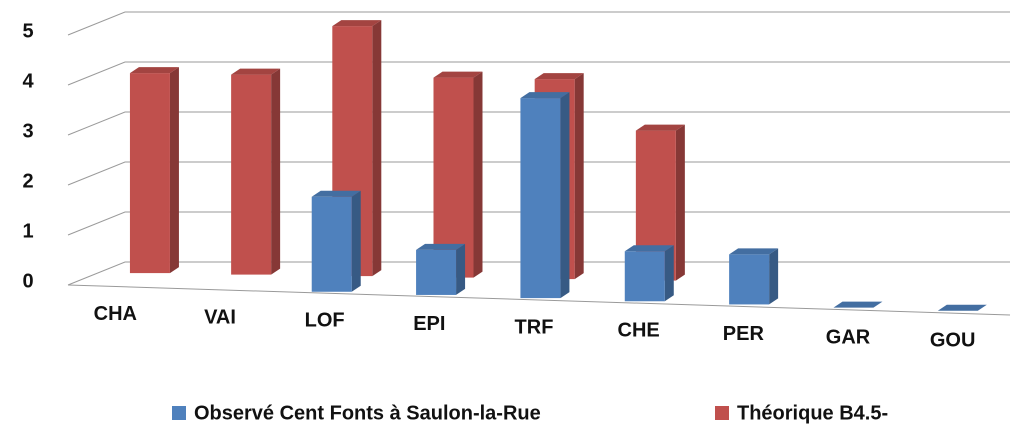 This screenshot has width=1019, height=428. What do you see at coordinates (28, 81) in the screenshot?
I see `y-tick-label: 4` at bounding box center [28, 81].